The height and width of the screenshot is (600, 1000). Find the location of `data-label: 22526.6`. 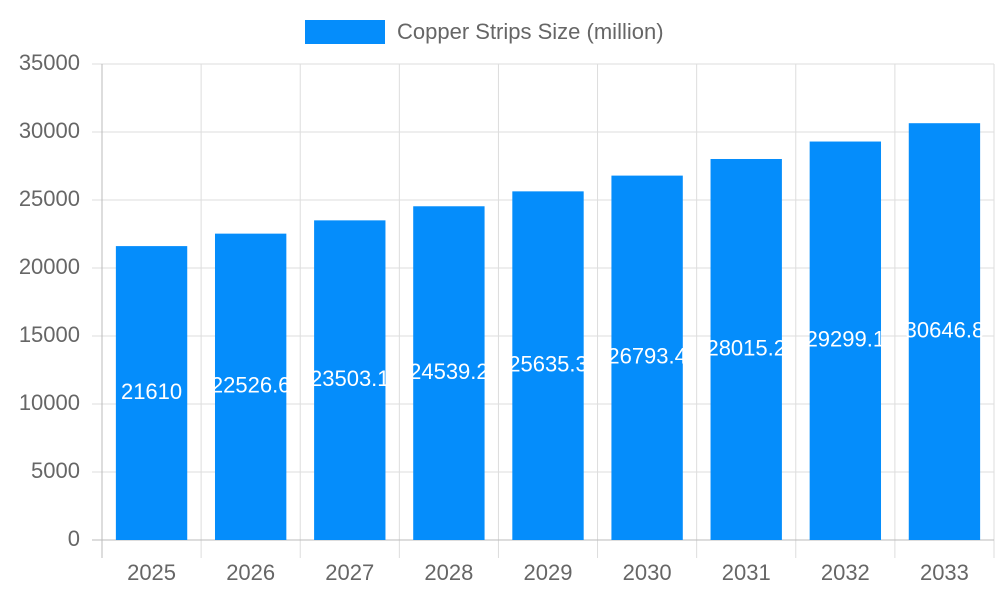

data-label: 22526.6 is located at coordinates (251, 385).